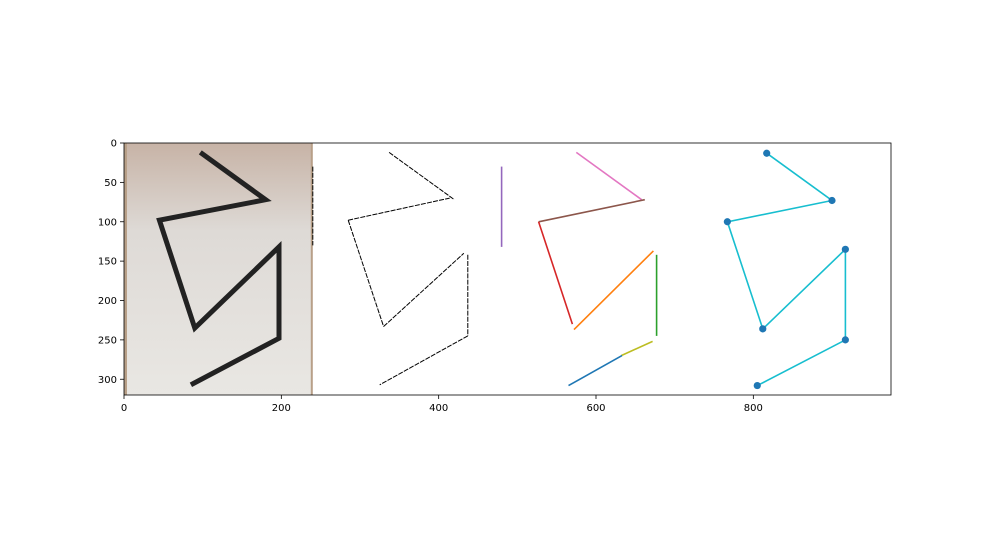  I want to click on y-tick-label: 200, so click(107, 301).